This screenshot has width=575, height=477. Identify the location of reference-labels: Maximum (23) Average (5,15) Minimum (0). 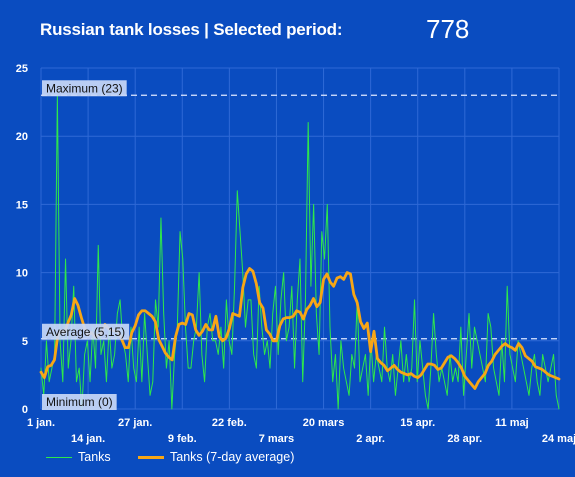
(86, 245).